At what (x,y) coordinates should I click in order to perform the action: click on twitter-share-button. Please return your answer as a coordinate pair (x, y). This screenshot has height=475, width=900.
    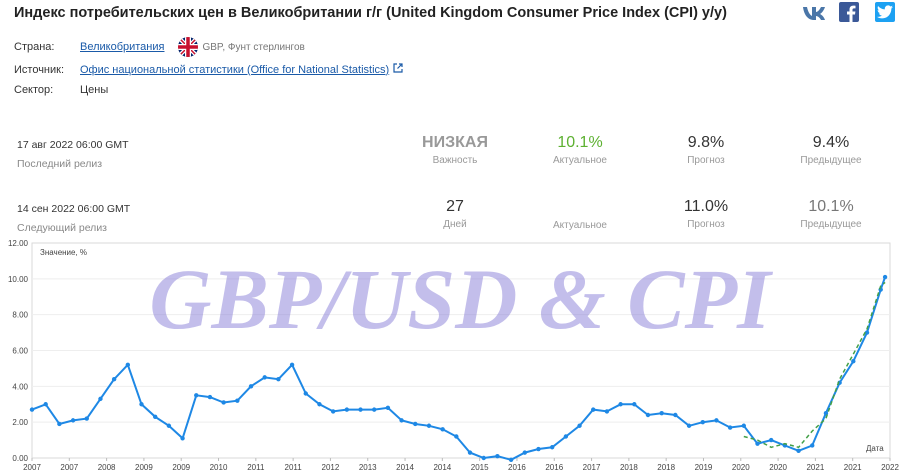
    Looking at the image, I should click on (885, 12).